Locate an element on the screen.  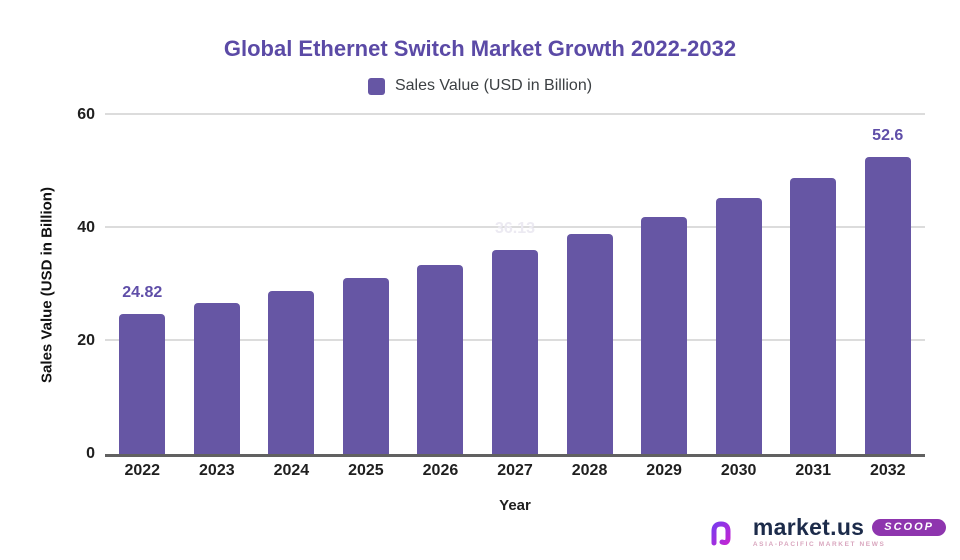
legend-swatch-icon is located at coordinates (376, 86).